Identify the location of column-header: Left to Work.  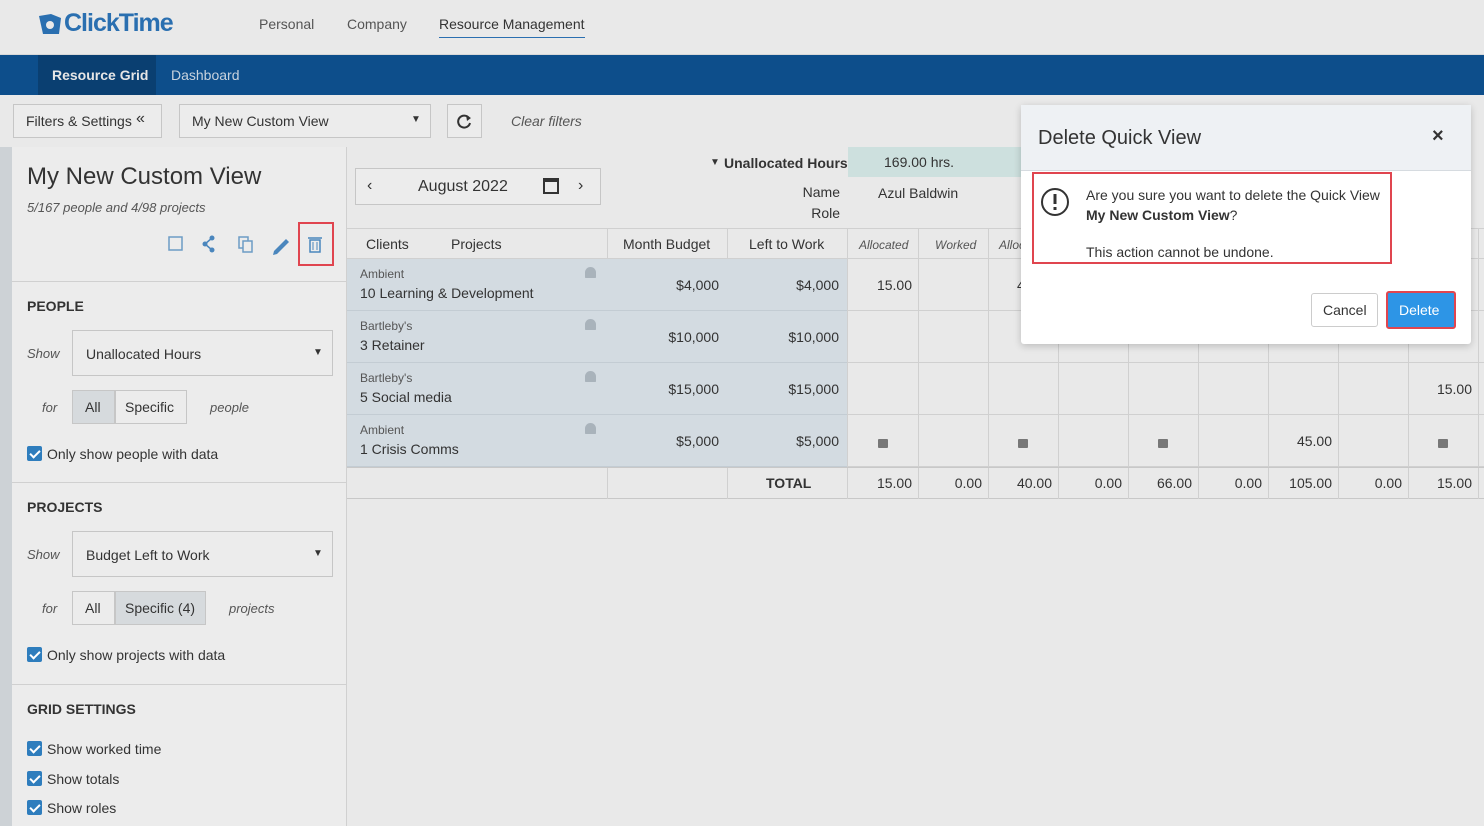
(787, 244).